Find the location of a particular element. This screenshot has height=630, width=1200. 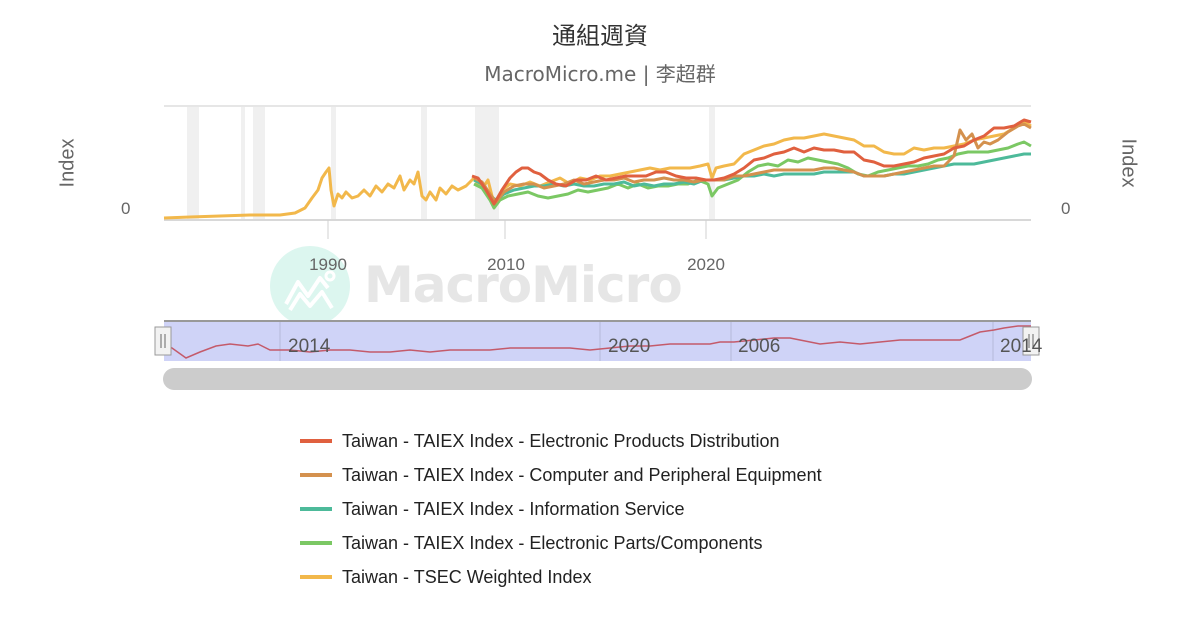

navigator-right-handle is located at coordinates (1031, 341).